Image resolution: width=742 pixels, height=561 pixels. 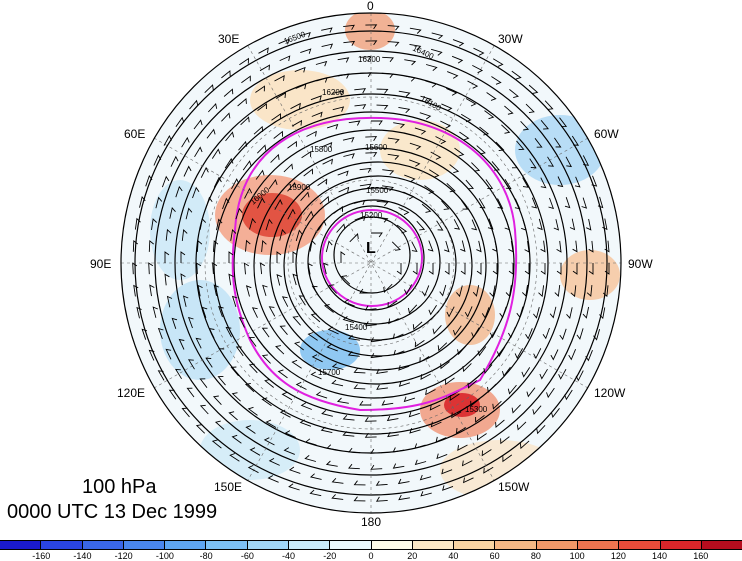 I want to click on color-bar-tick-label: 140, so click(x=660, y=556).